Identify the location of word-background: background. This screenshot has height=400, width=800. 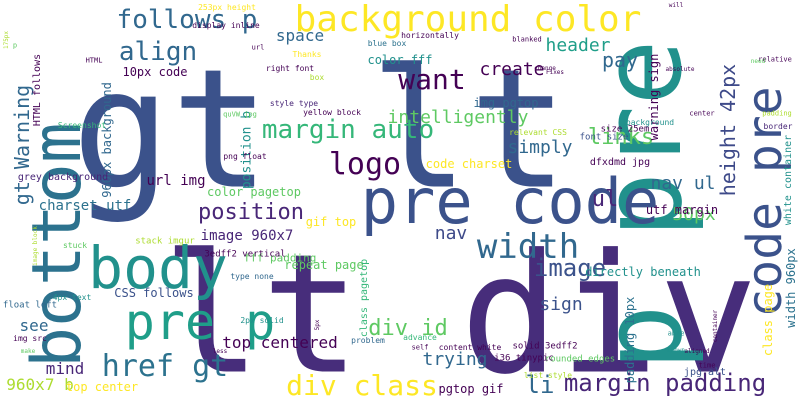
(650, 122).